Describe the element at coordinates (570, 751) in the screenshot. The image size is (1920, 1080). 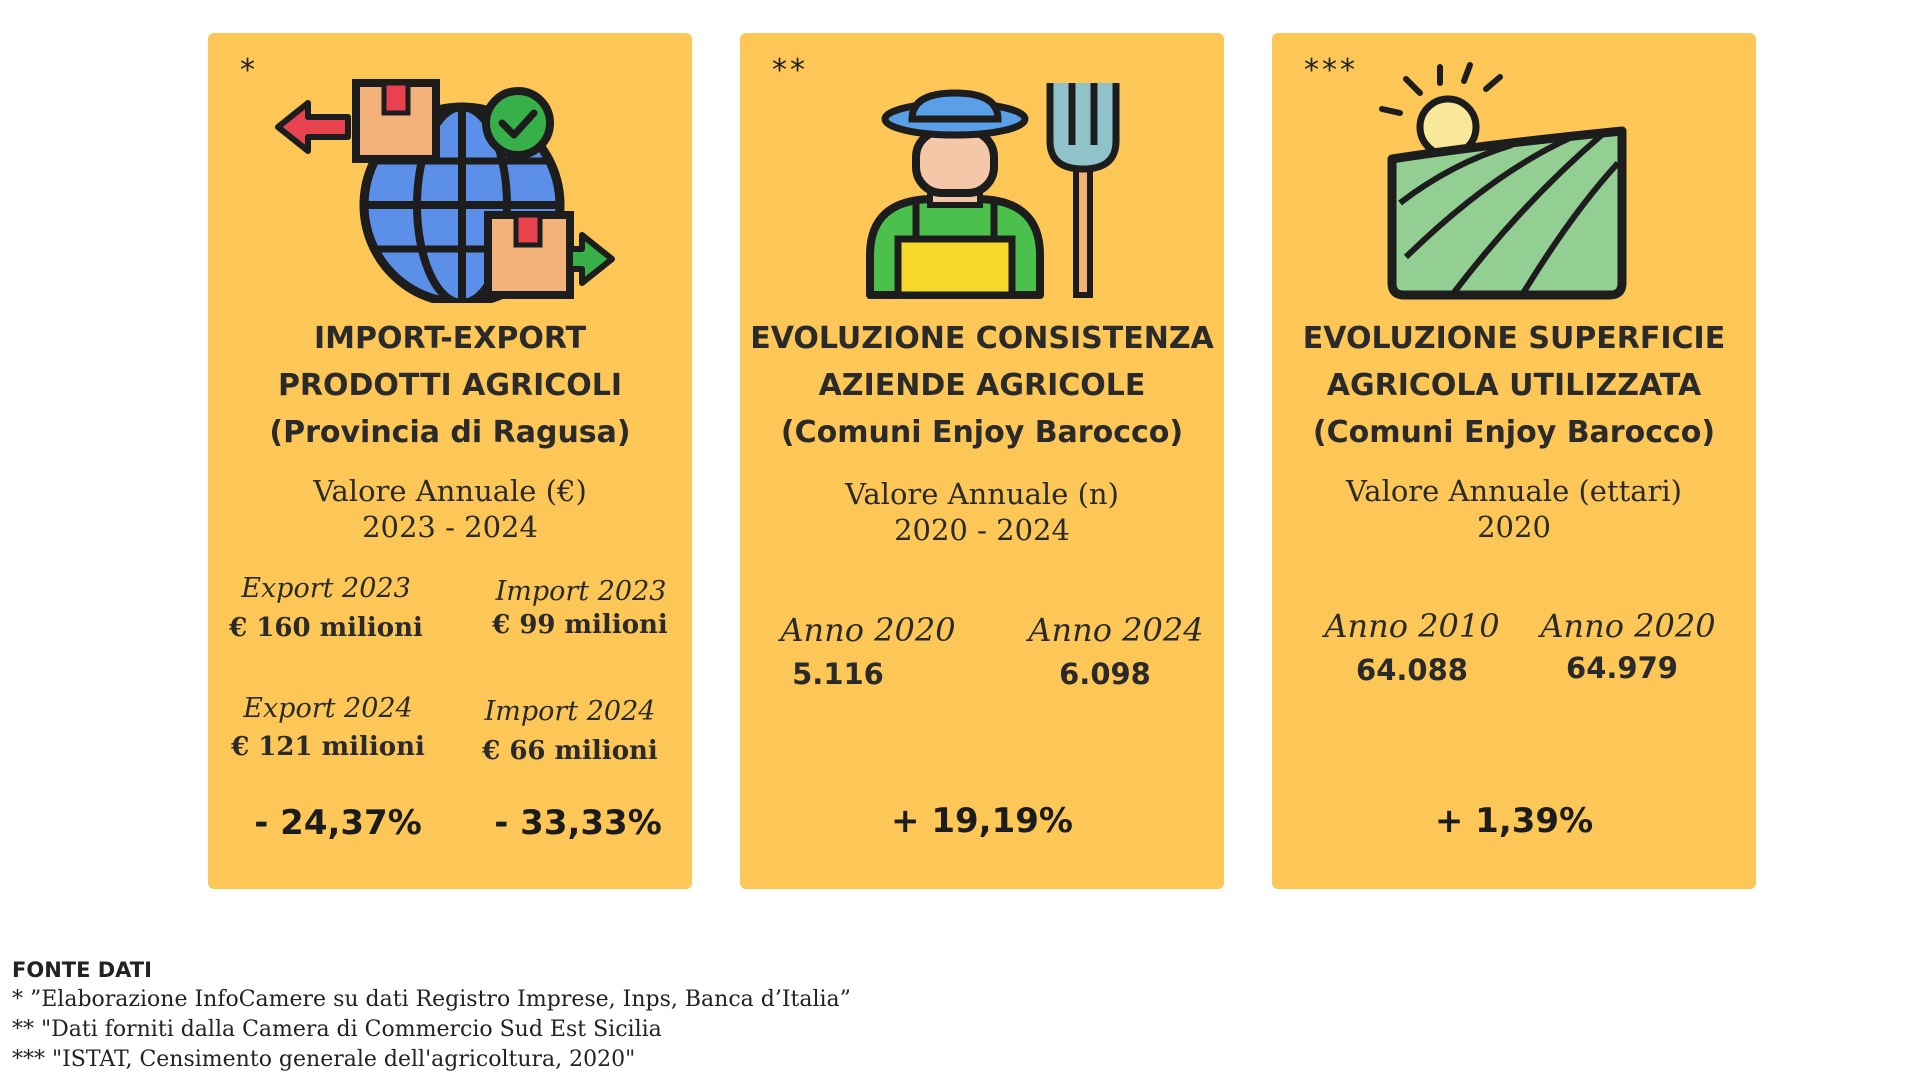
I see `stat-value: € 66 milioni` at that location.